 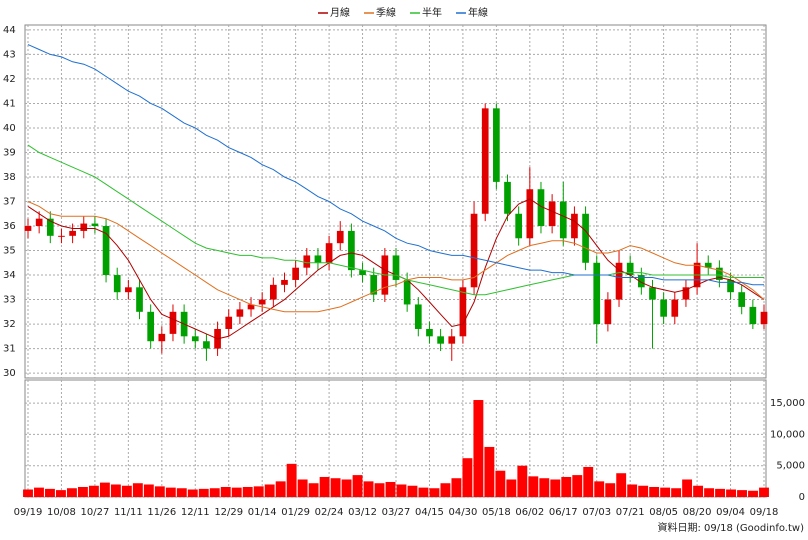 I want to click on x-tick-label: 10/27, so click(x=94, y=512).